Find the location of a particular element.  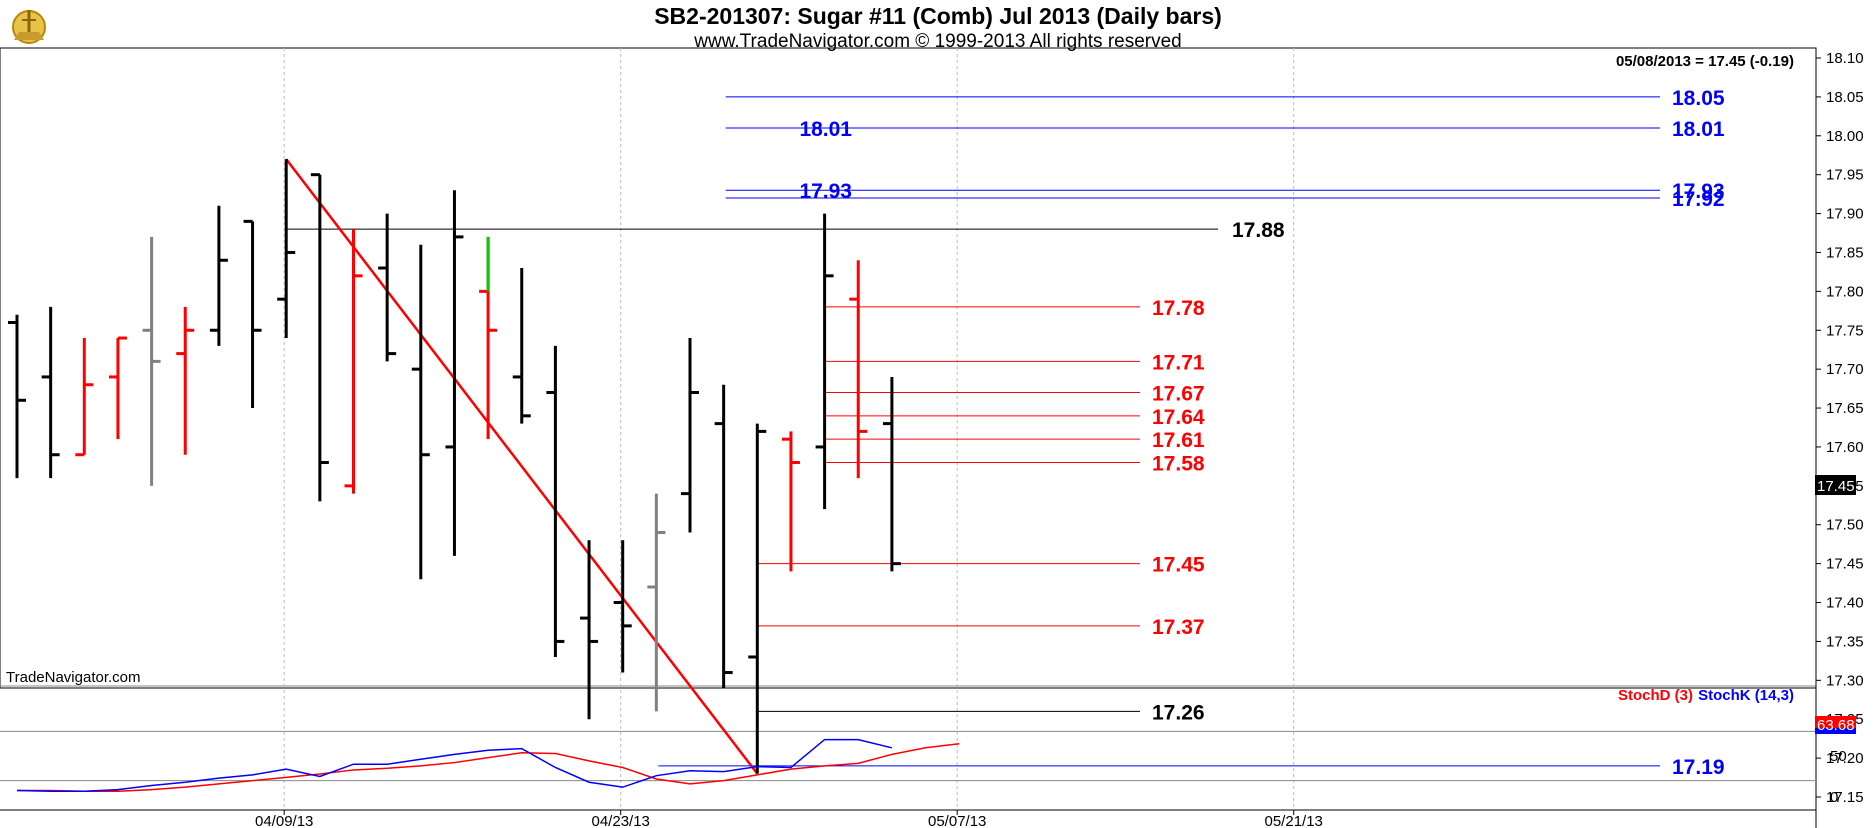

logo-icon is located at coordinates (29, 27).